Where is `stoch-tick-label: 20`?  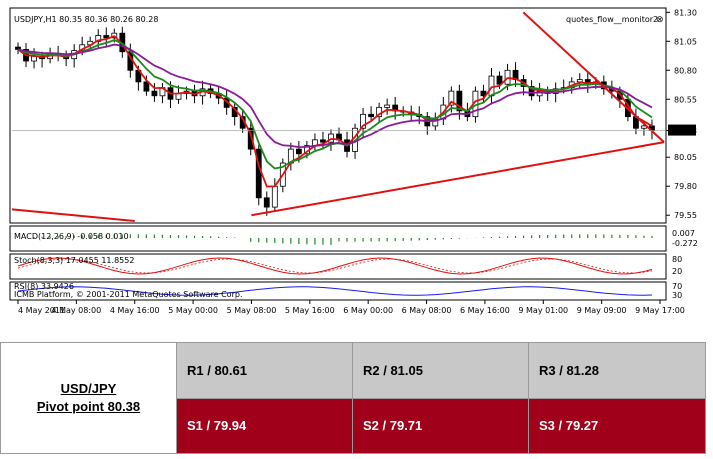 stoch-tick-label: 20 is located at coordinates (677, 271).